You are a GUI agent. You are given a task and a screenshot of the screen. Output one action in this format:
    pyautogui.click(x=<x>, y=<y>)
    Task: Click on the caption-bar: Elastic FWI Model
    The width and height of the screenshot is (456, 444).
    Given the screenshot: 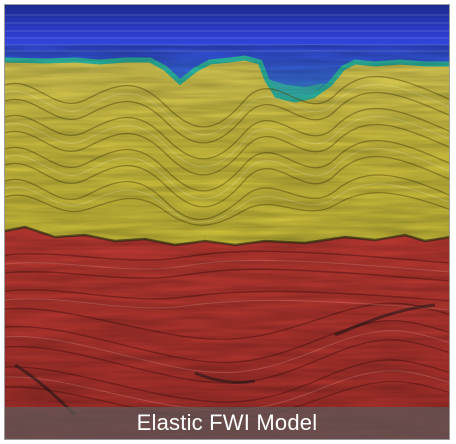 What is the action you would take?
    pyautogui.click(x=227, y=423)
    